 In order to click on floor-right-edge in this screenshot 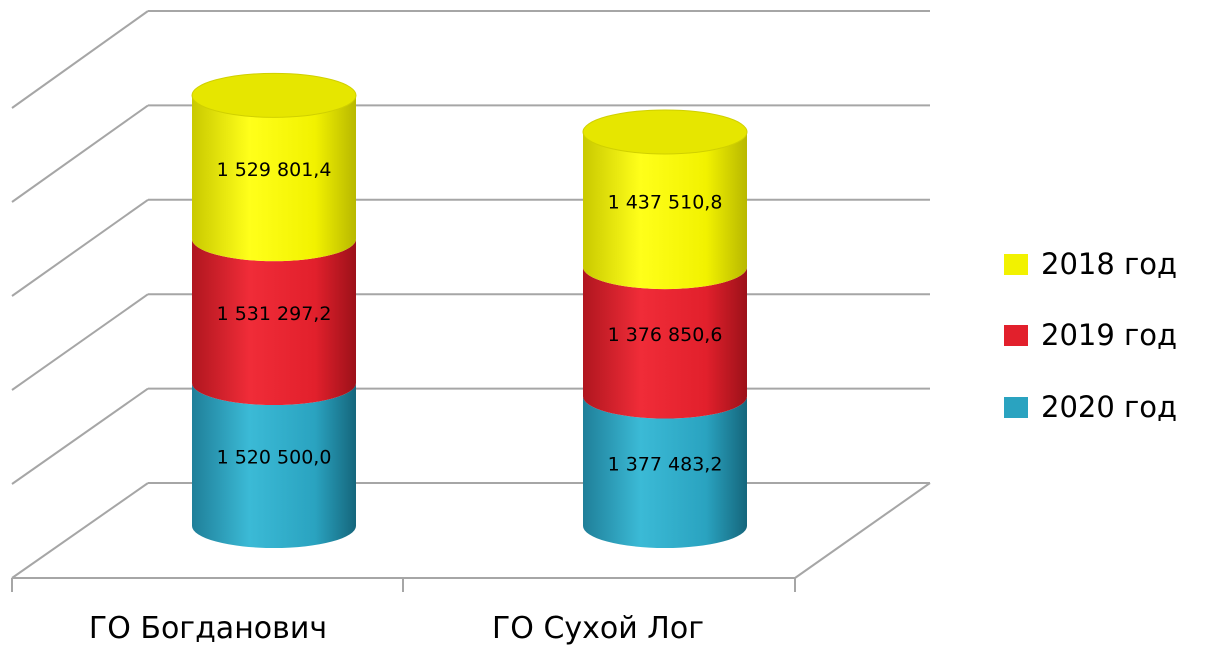, I will do `click(862, 530)`.